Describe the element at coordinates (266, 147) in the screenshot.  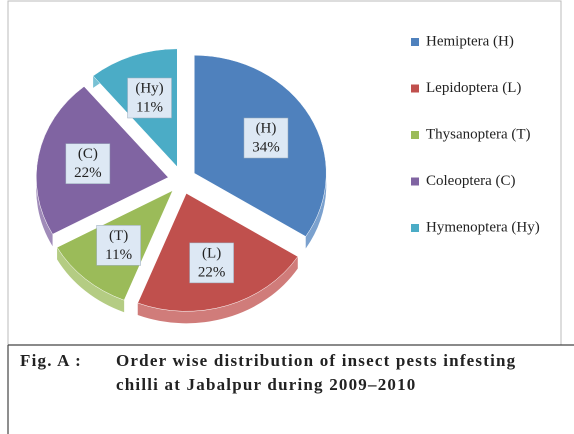
I see `value-label: 34%` at that location.